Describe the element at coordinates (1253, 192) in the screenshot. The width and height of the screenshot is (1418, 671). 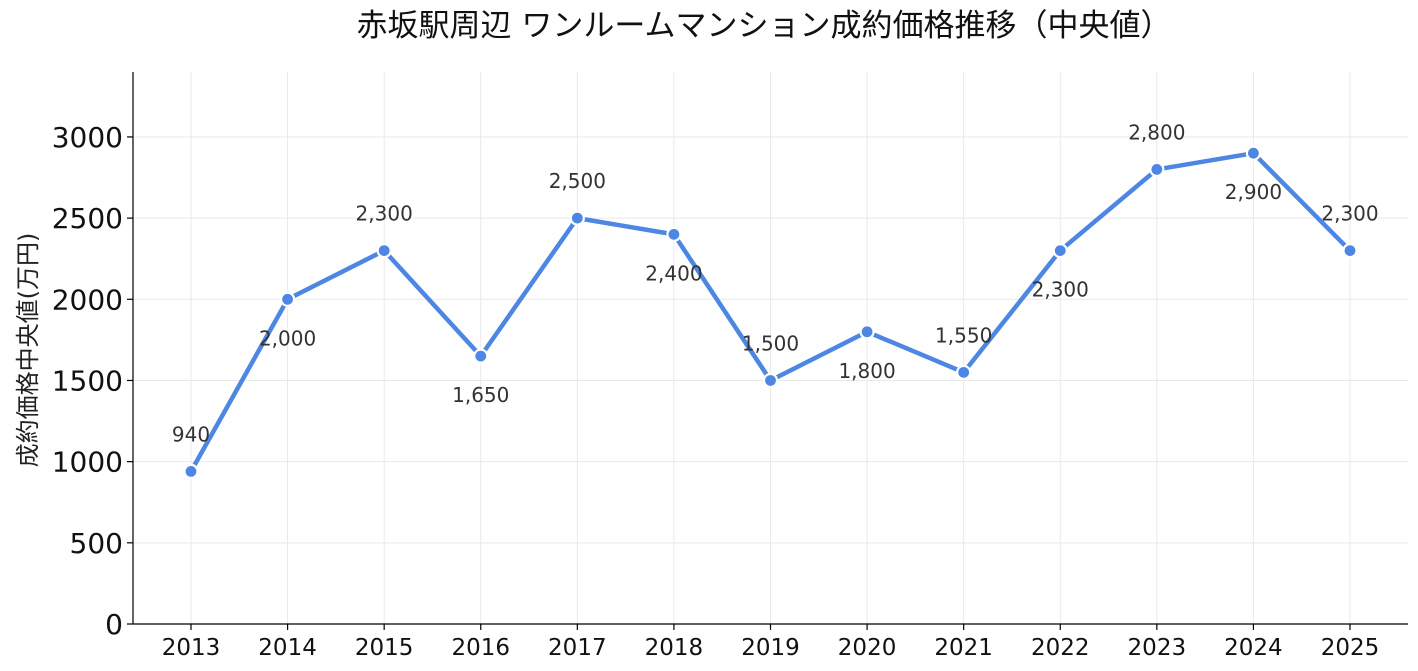
I see `data-label: 2,900` at that location.